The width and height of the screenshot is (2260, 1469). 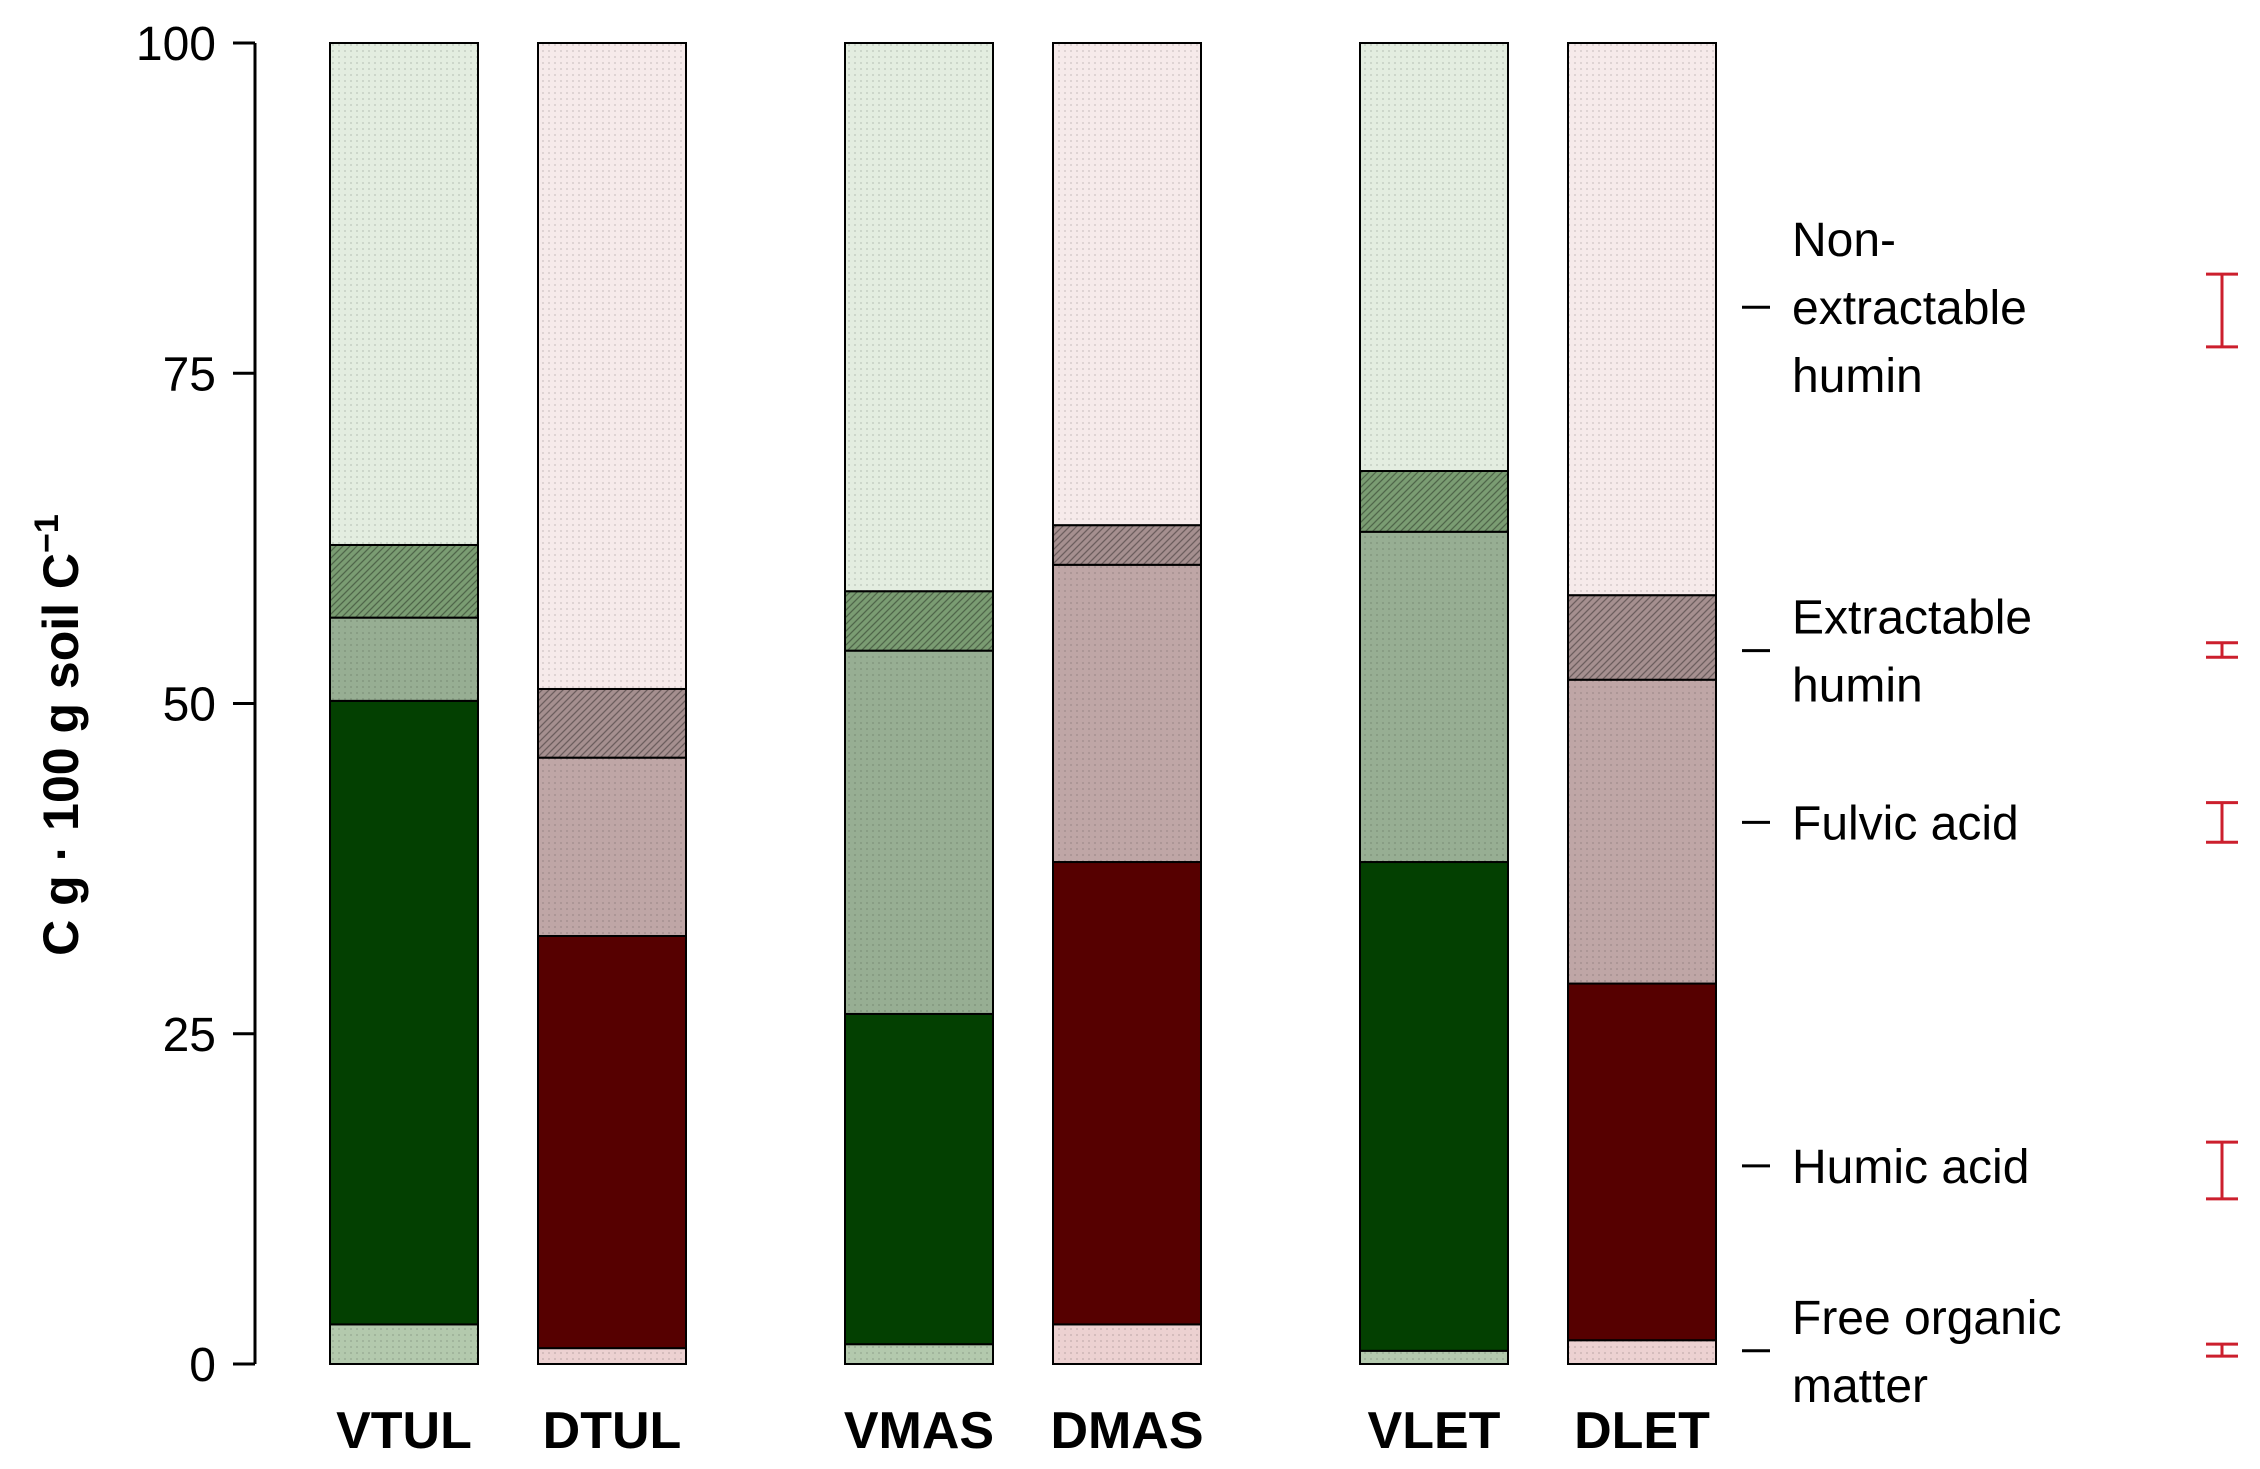 What do you see at coordinates (1857, 376) in the screenshot?
I see `legend-non-extractable-humin-label-line-3: humin` at bounding box center [1857, 376].